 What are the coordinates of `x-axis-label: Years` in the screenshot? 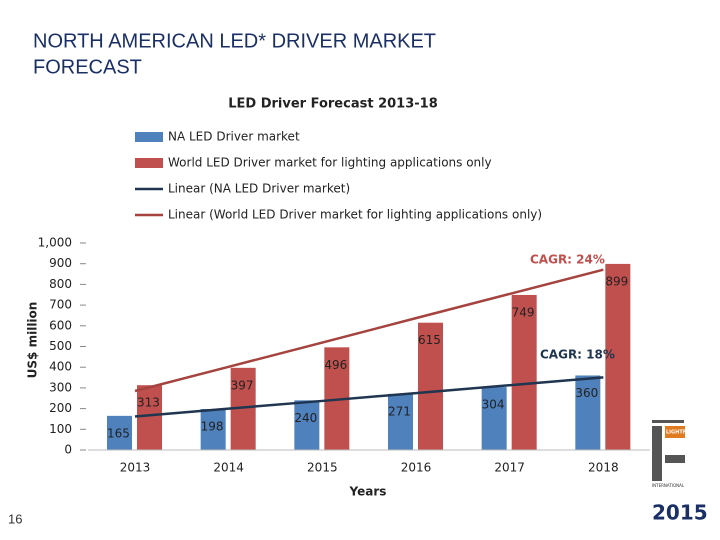 It's located at (368, 492).